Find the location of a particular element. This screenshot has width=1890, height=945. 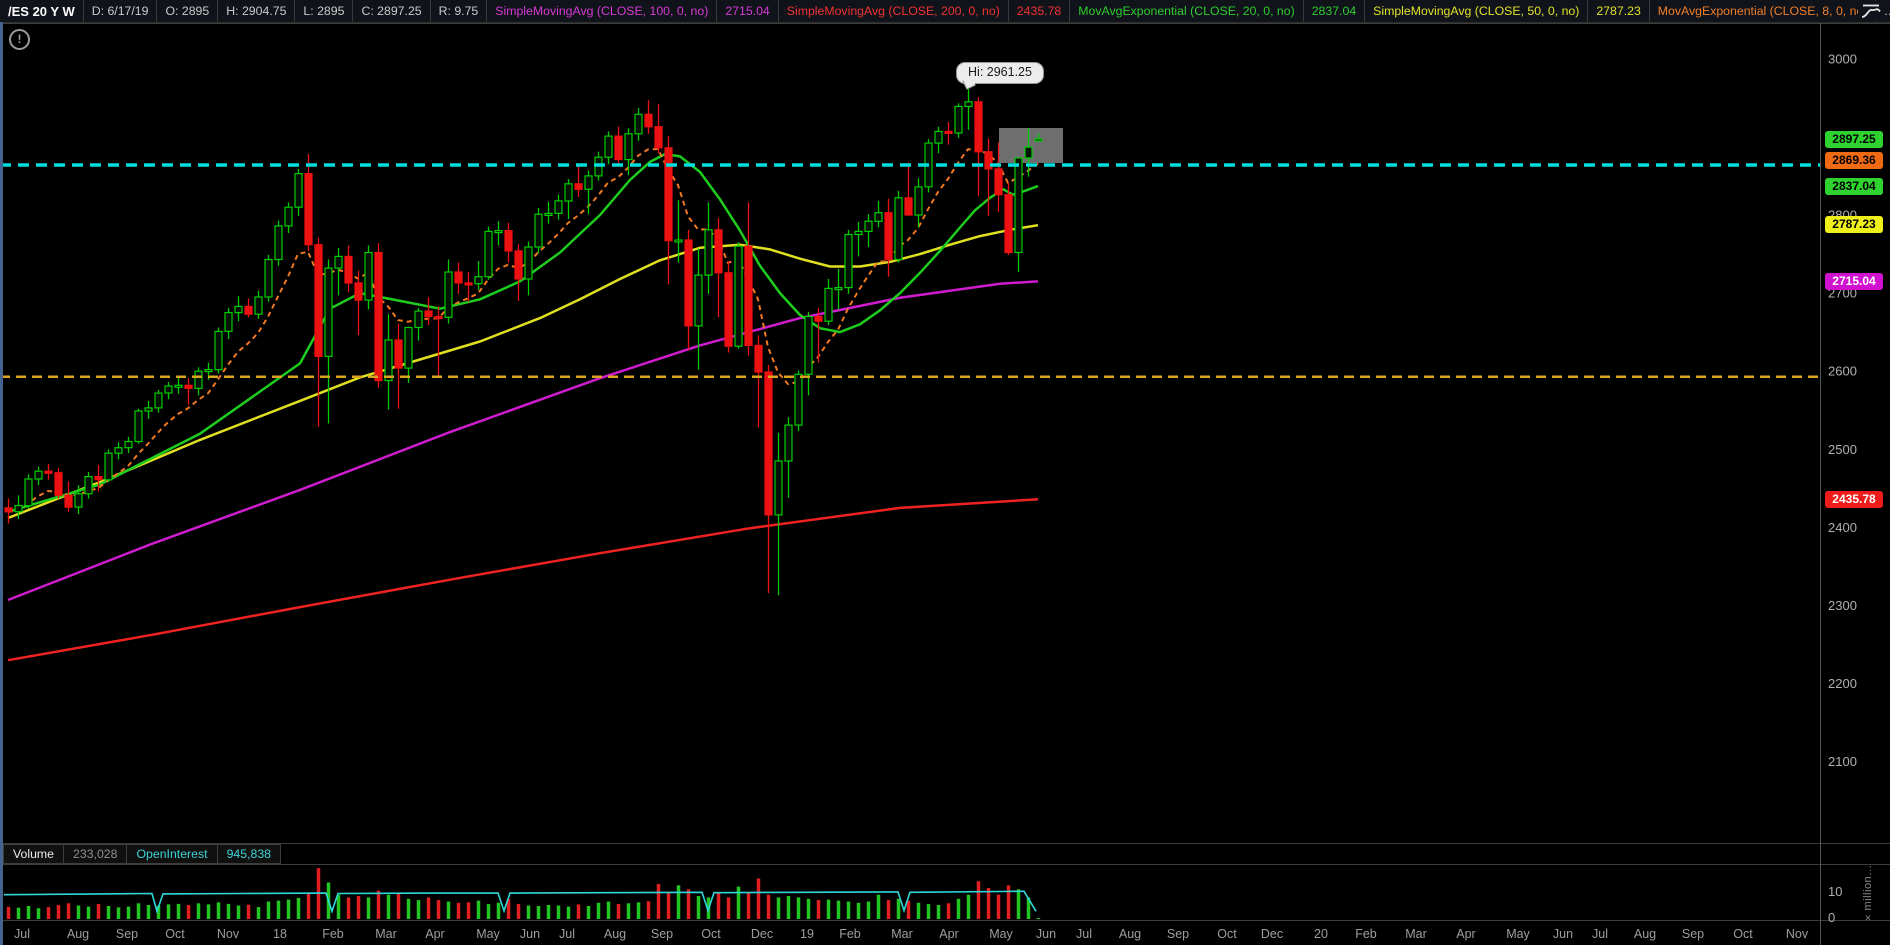

ma-line-sma200 is located at coordinates (523, 580).